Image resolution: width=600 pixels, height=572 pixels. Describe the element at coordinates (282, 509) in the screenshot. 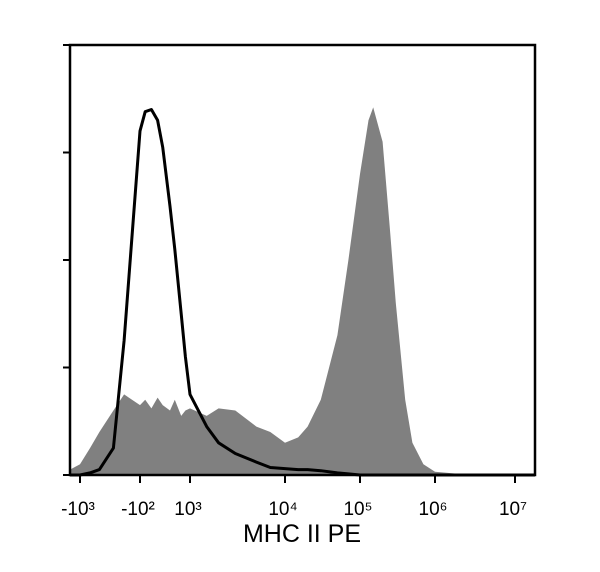

I see `x-tick-label: 10⁴` at that location.